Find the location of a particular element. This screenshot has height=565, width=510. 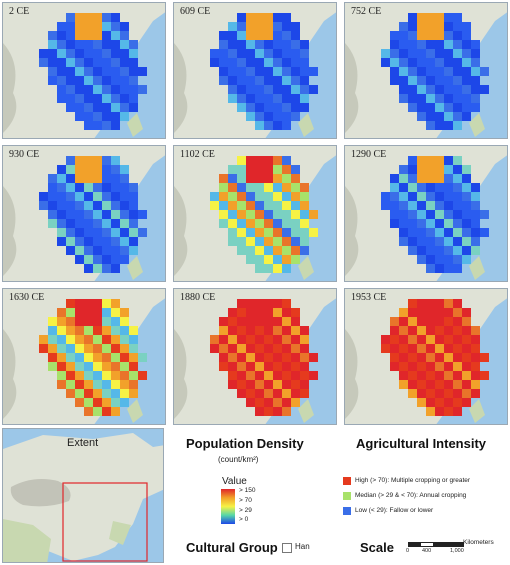

map-panel-year-label: 752 CE is located at coordinates (366, 11).